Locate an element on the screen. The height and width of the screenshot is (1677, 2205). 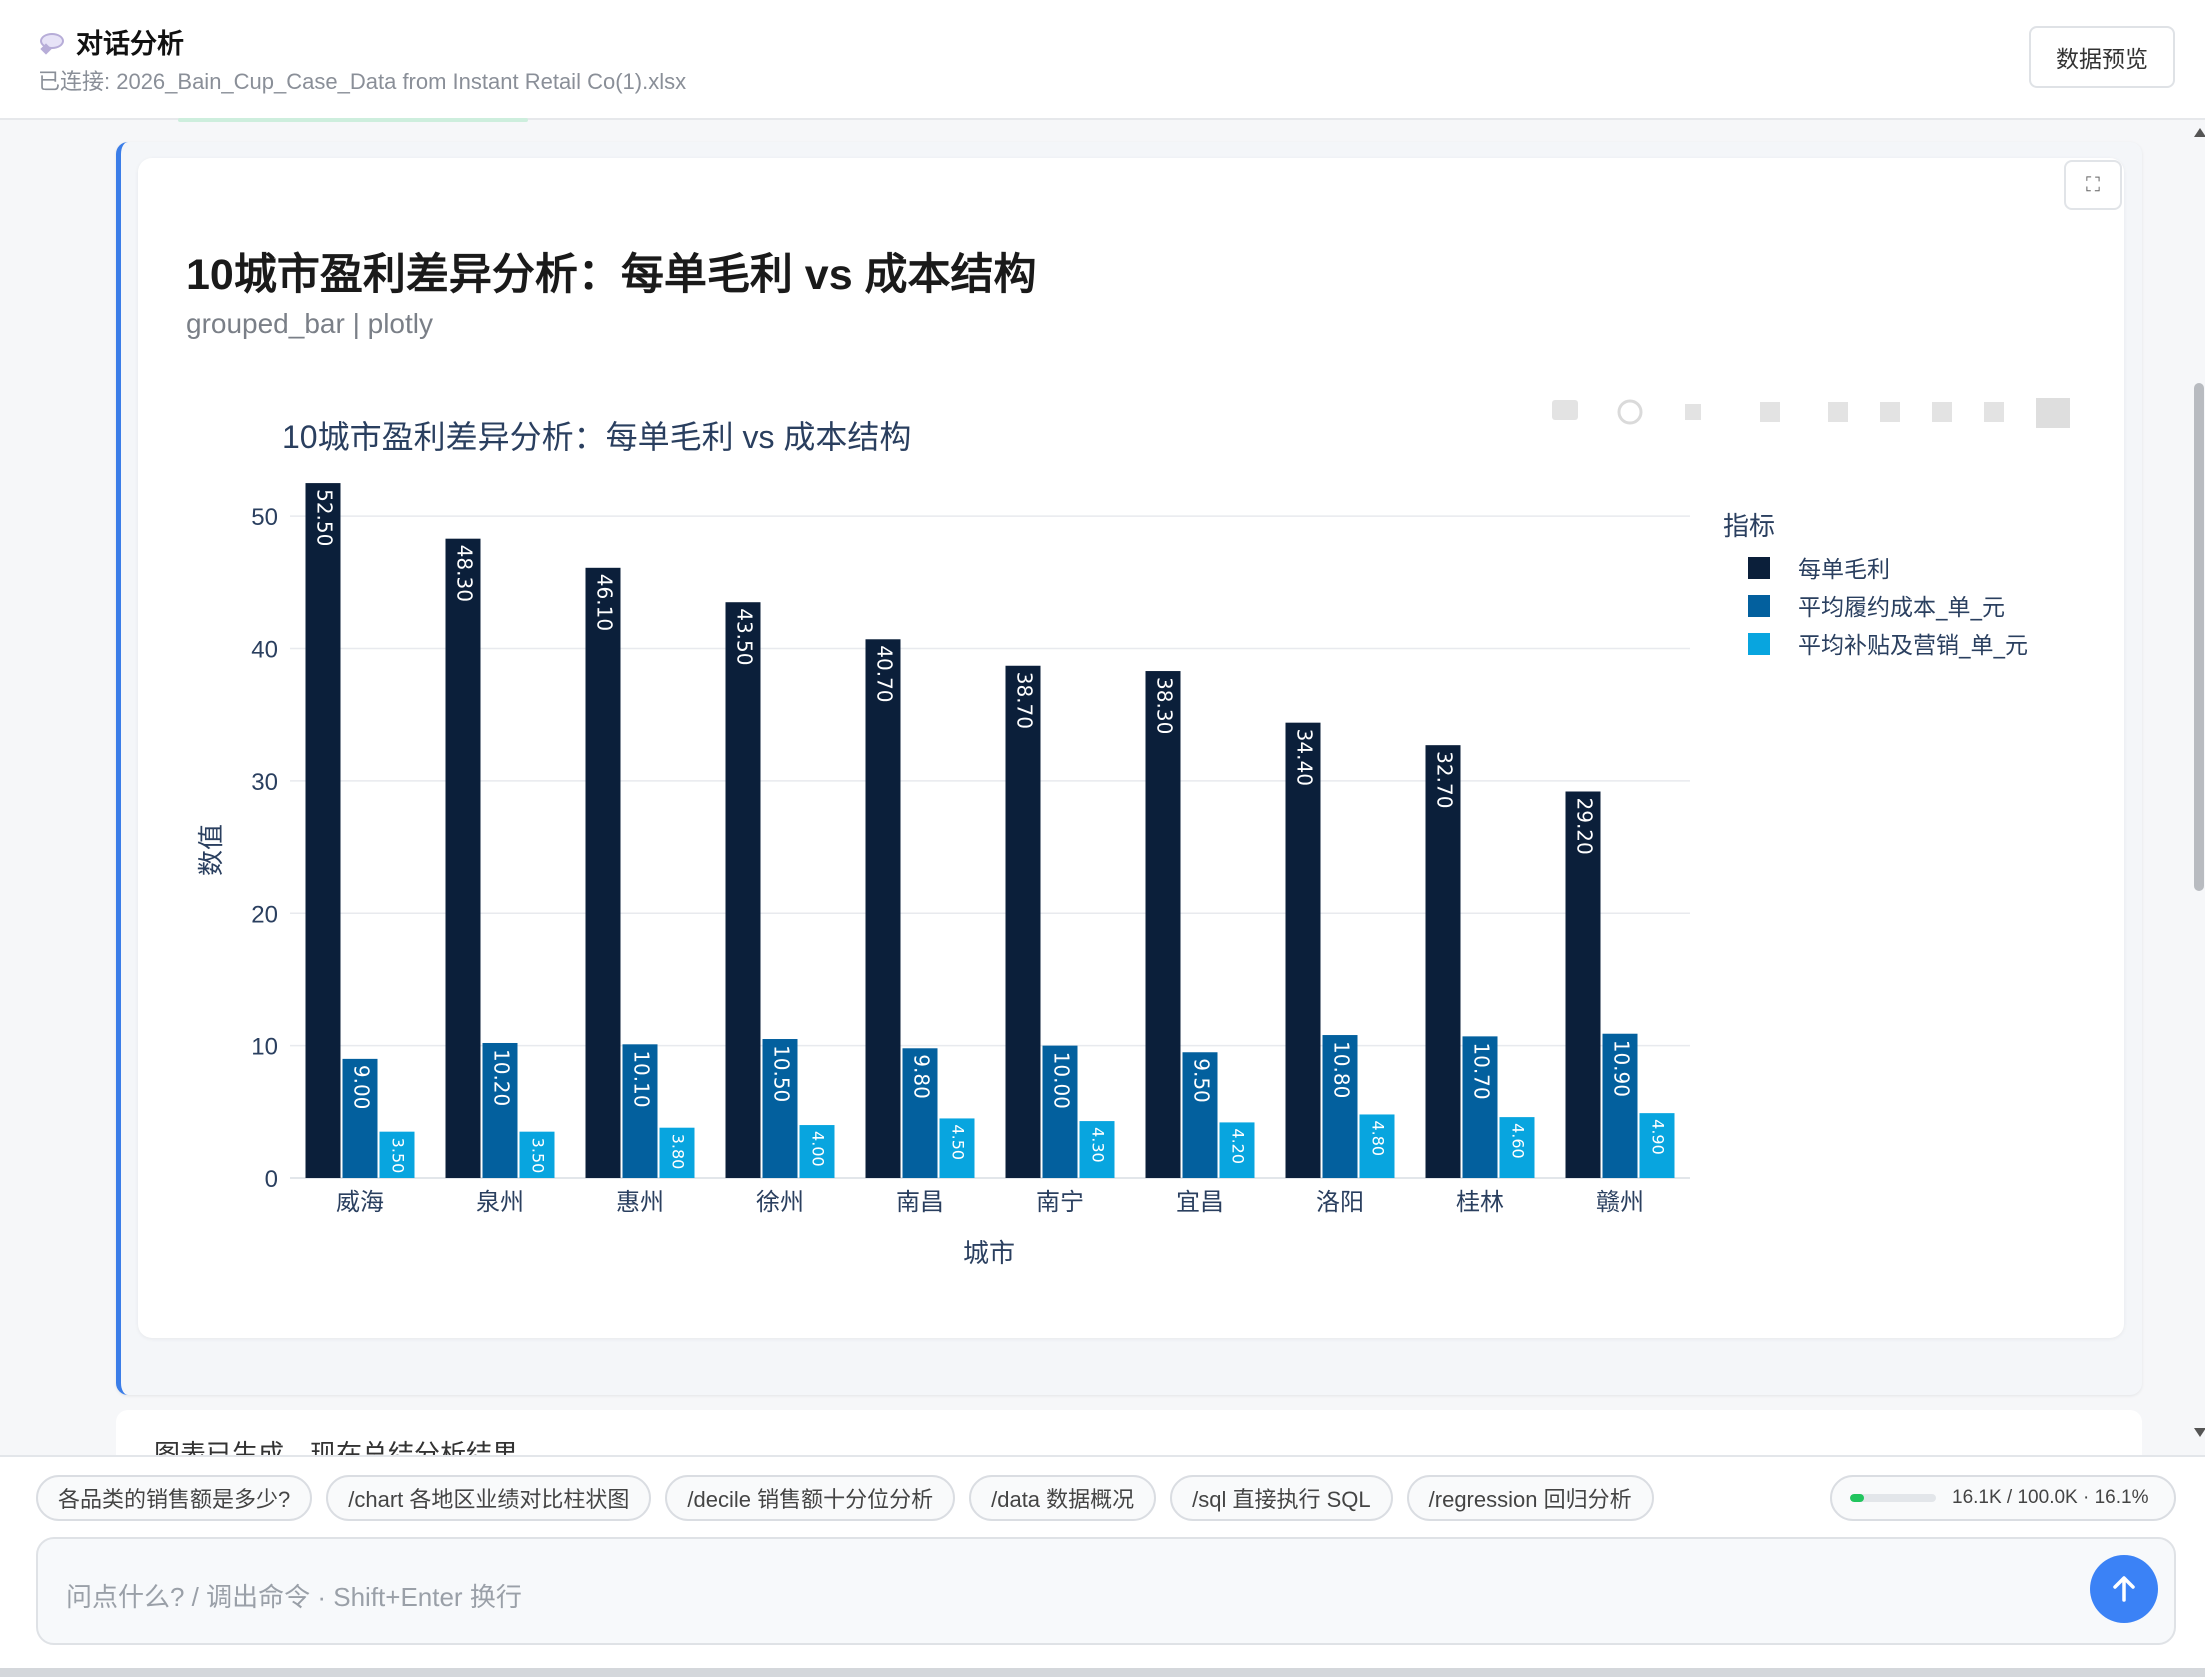
window-bottom-edge is located at coordinates (1102, 1672).